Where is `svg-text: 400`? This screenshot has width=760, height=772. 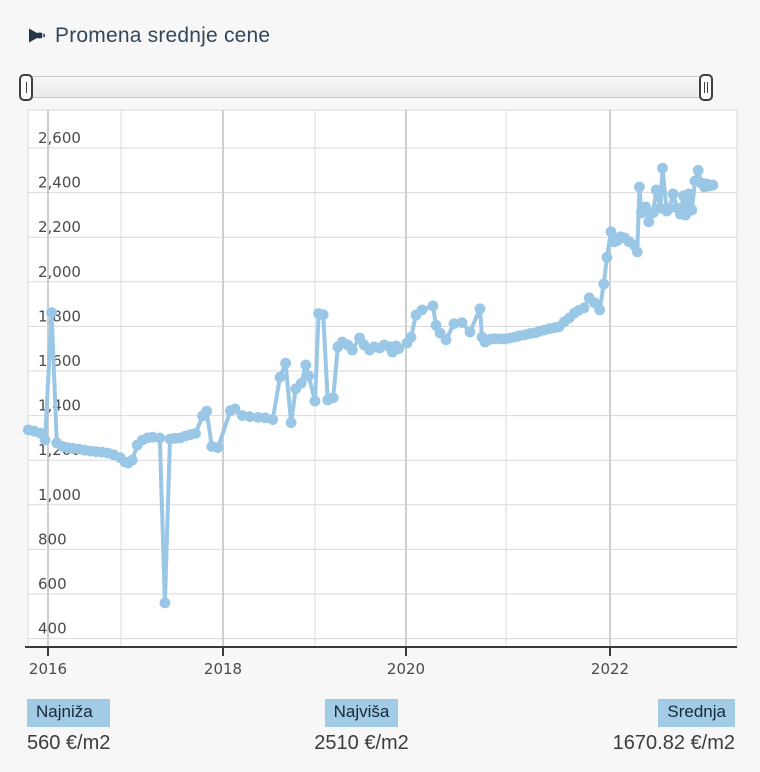 svg-text: 400 is located at coordinates (52, 629).